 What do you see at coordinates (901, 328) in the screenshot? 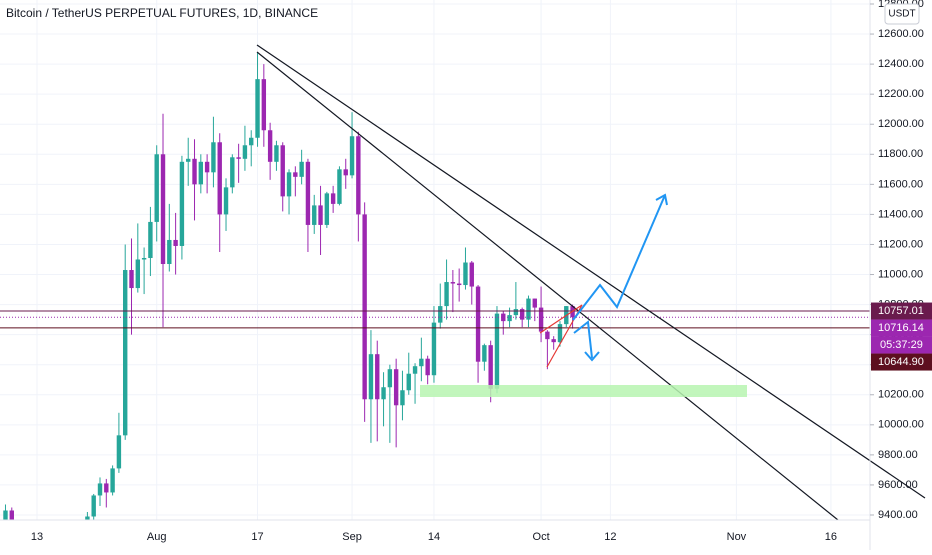
I see `price-label: 10716.14` at bounding box center [901, 328].